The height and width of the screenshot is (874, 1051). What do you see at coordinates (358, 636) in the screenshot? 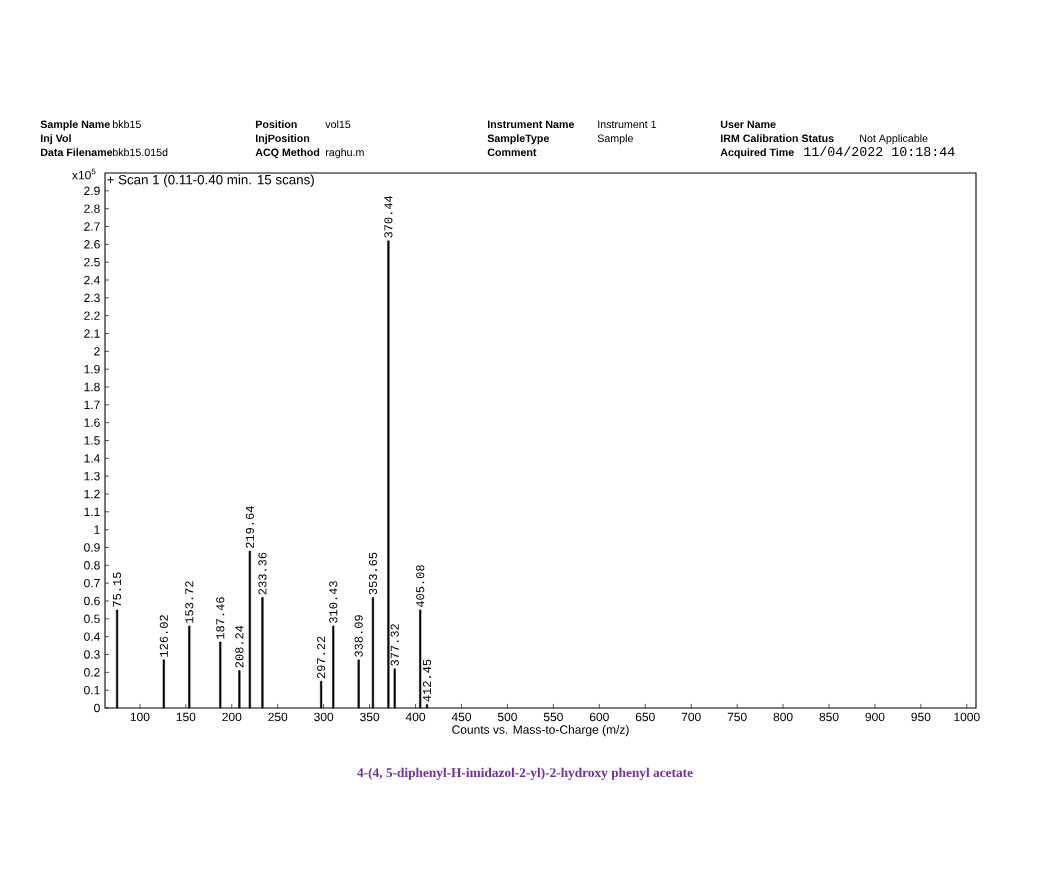
I see `annotation: 338.09` at bounding box center [358, 636].